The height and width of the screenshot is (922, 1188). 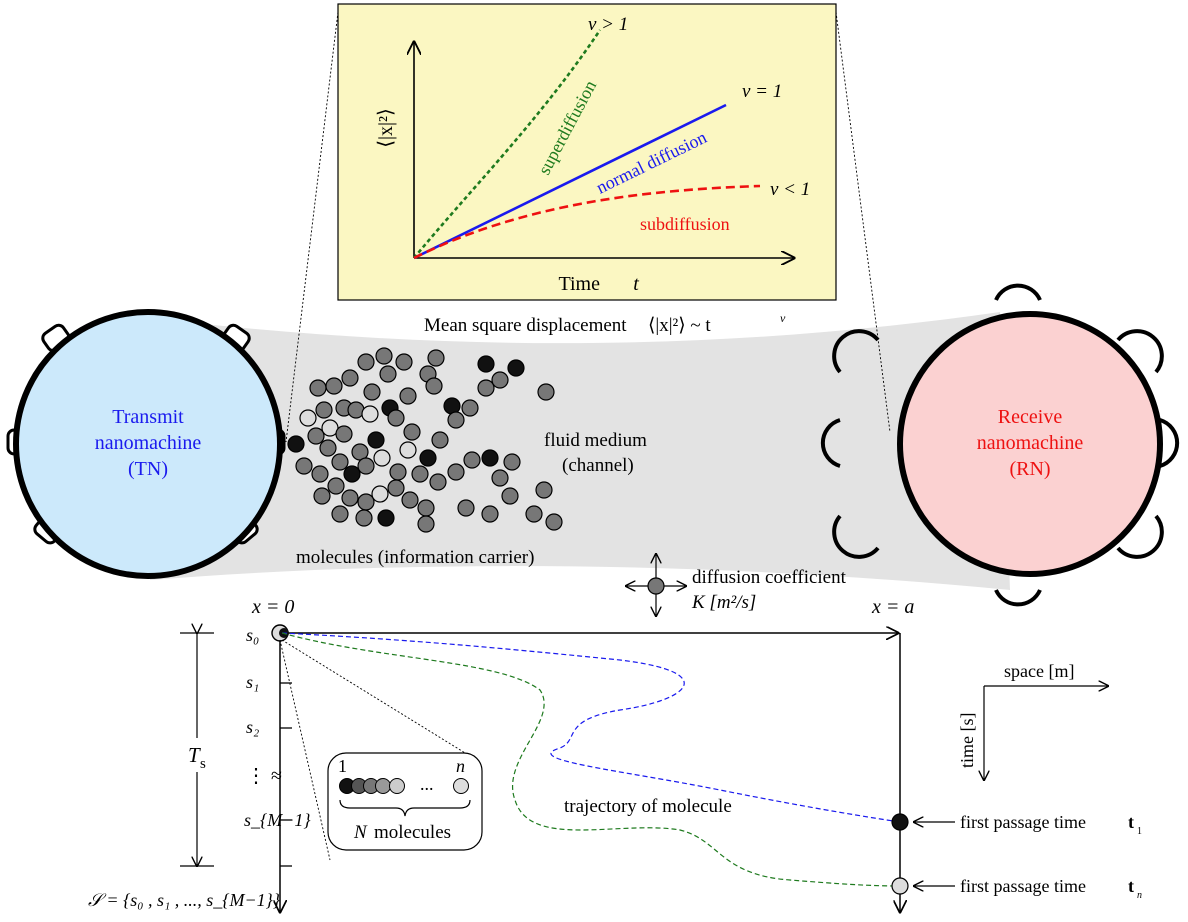 What do you see at coordinates (272, 607) in the screenshot?
I see `x0-label: x = 0` at bounding box center [272, 607].